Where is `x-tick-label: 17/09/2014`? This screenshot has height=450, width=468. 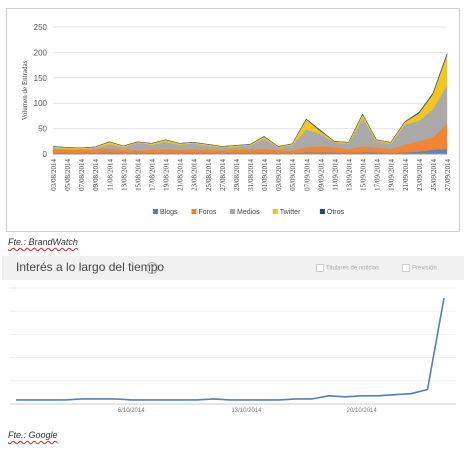
x-tick-label: 17/09/2014 is located at coordinates (378, 175).